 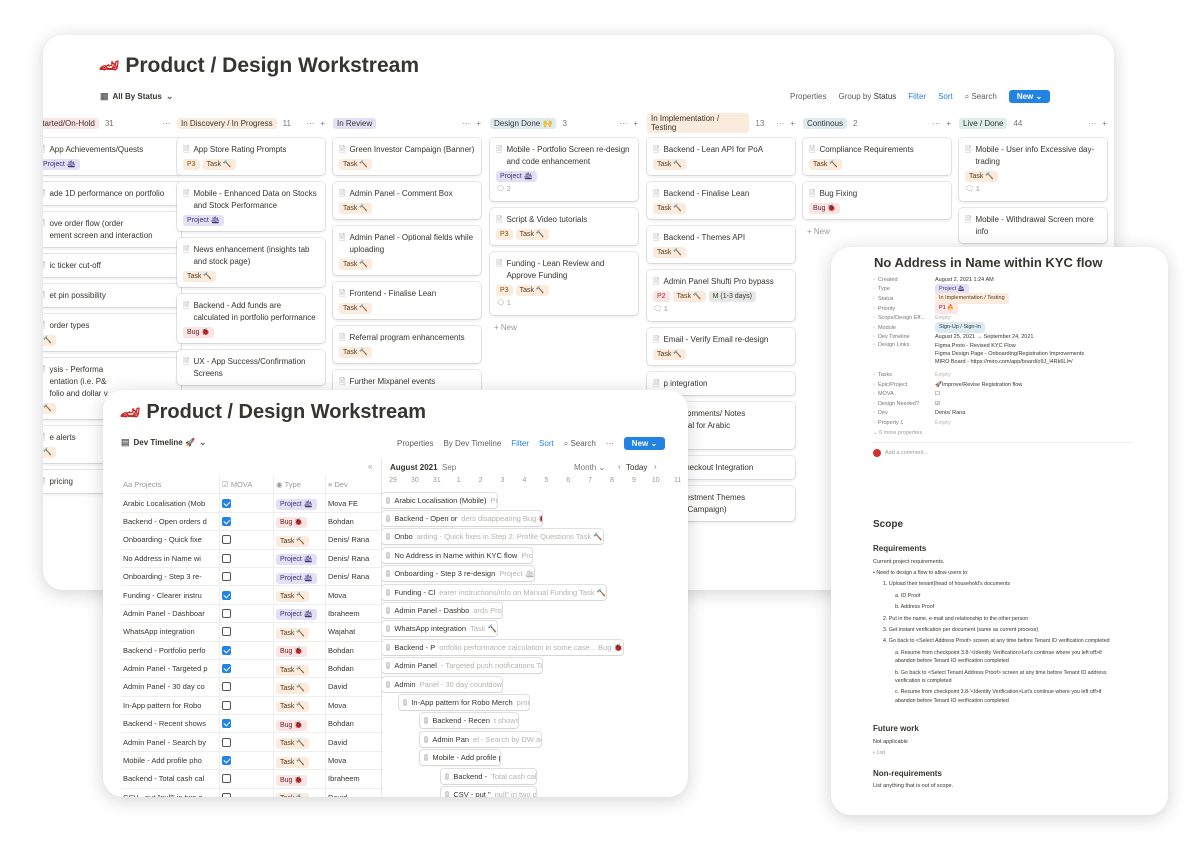 What do you see at coordinates (721, 200) in the screenshot?
I see `board-card: 🗎 Backend - Finalise Lean Task 🔨` at bounding box center [721, 200].